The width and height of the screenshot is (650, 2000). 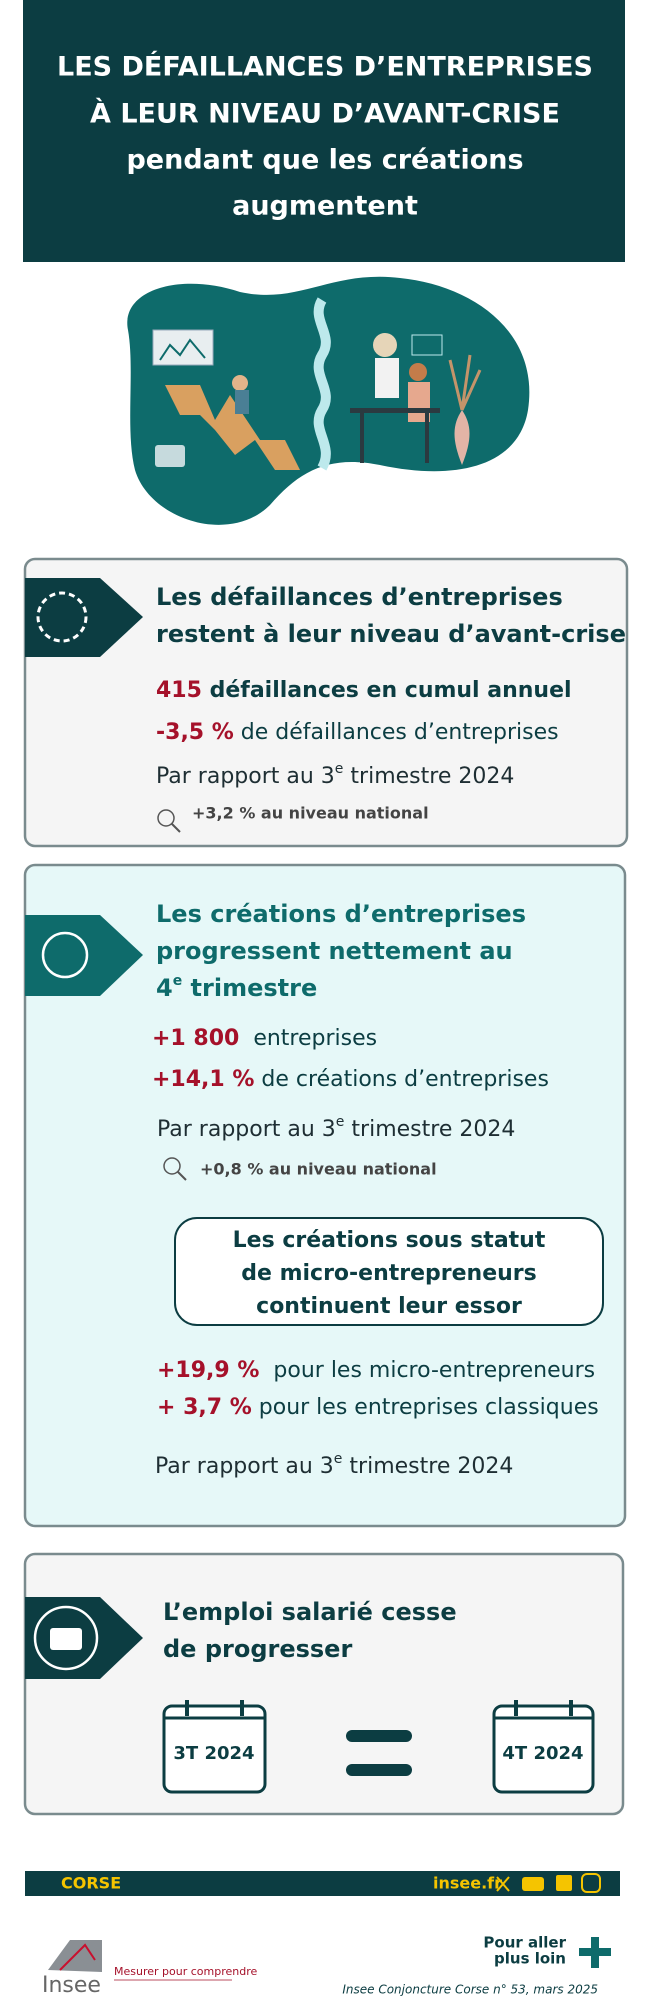 I want to click on callout-text: de micro-entrepreneurs, so click(x=389, y=1273).